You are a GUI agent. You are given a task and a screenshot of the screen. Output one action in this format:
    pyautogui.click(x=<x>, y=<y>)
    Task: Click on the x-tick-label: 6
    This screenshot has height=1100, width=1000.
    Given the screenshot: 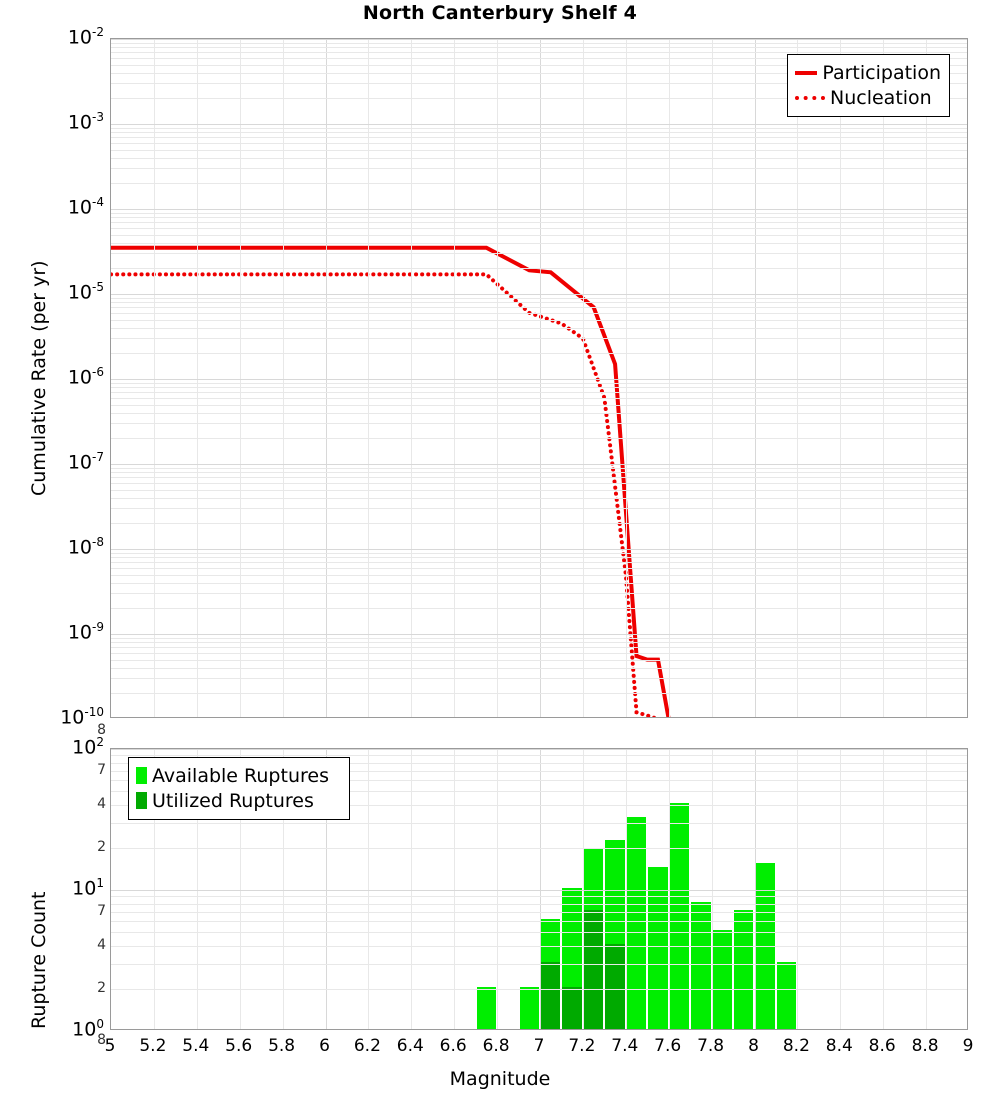 What is the action you would take?
    pyautogui.click(x=324, y=1046)
    